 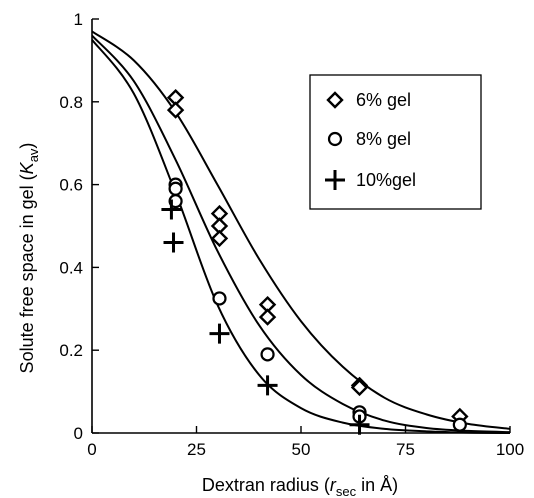 What do you see at coordinates (71, 185) in the screenshot?
I see `y-tick-label: 0.6` at bounding box center [71, 185].